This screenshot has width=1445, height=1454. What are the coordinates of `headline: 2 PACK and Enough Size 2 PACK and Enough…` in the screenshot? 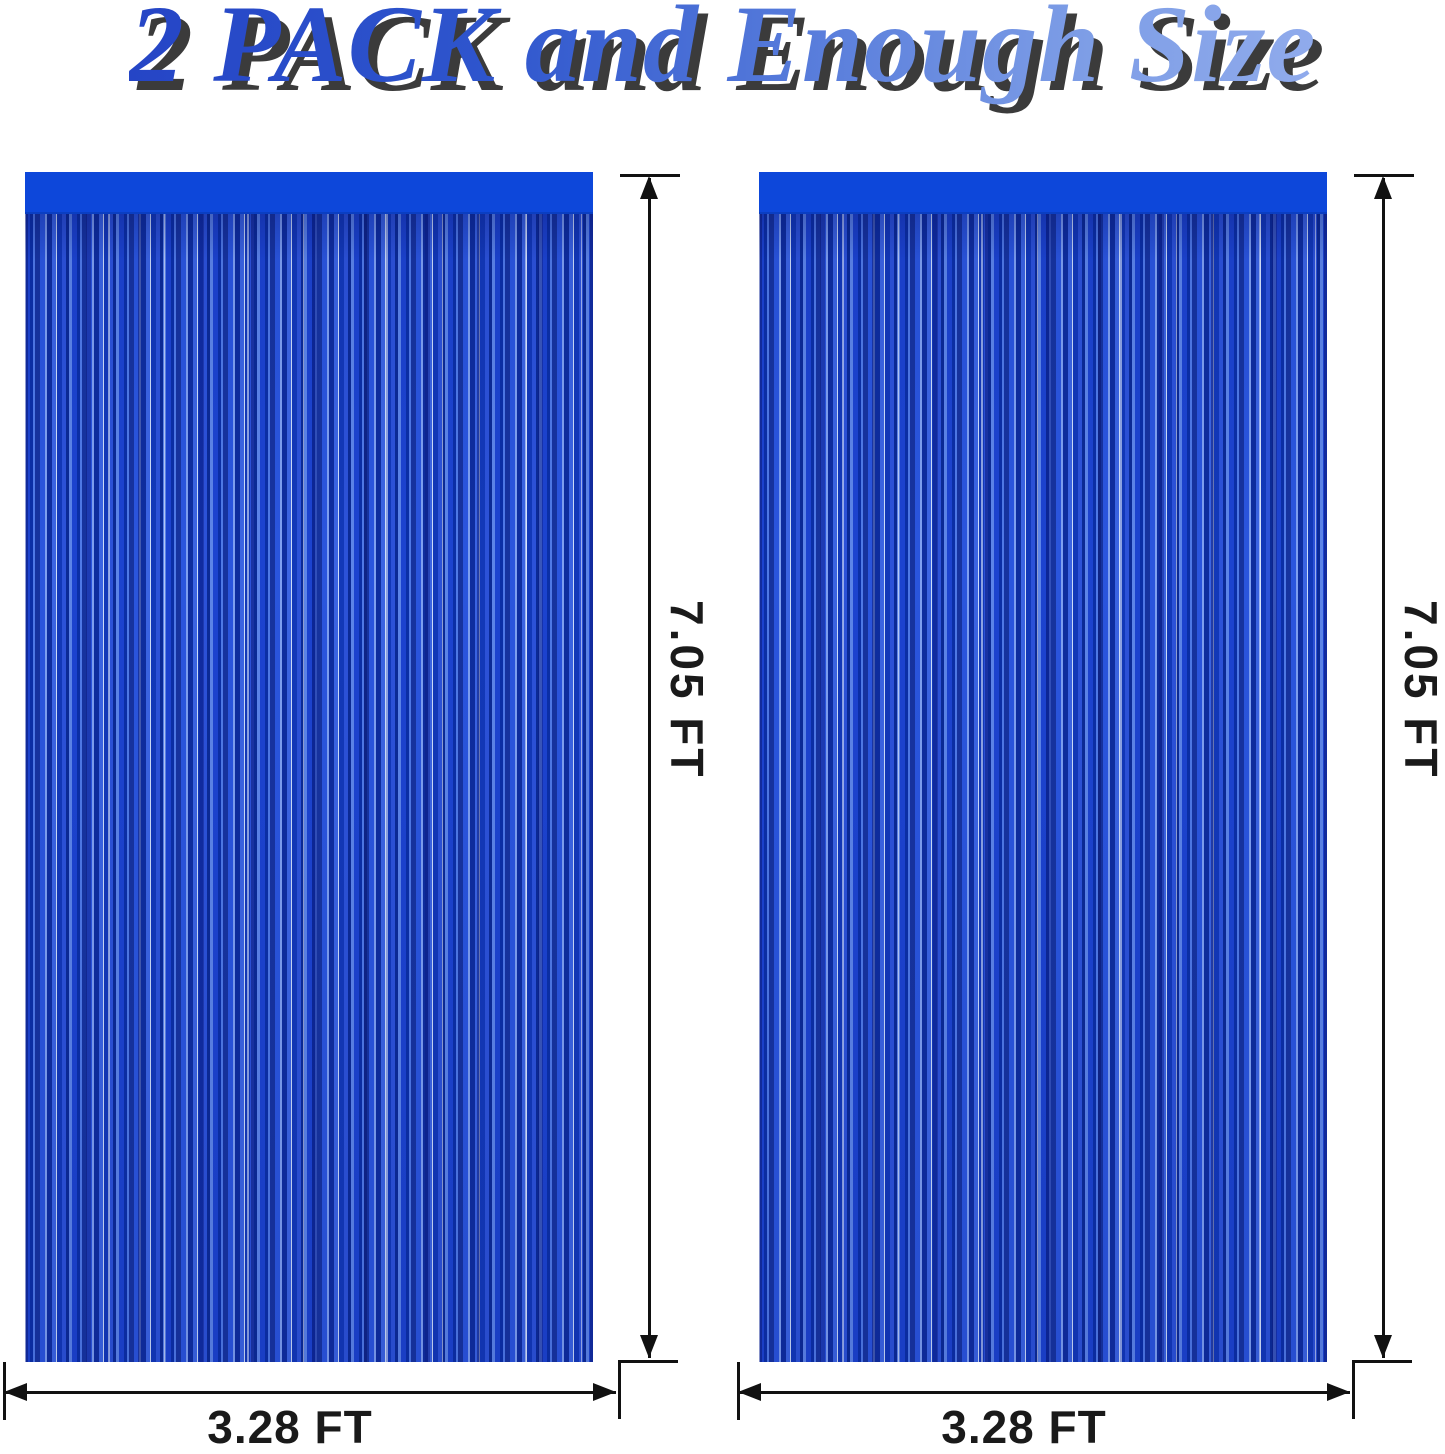 It's located at (722, 57).